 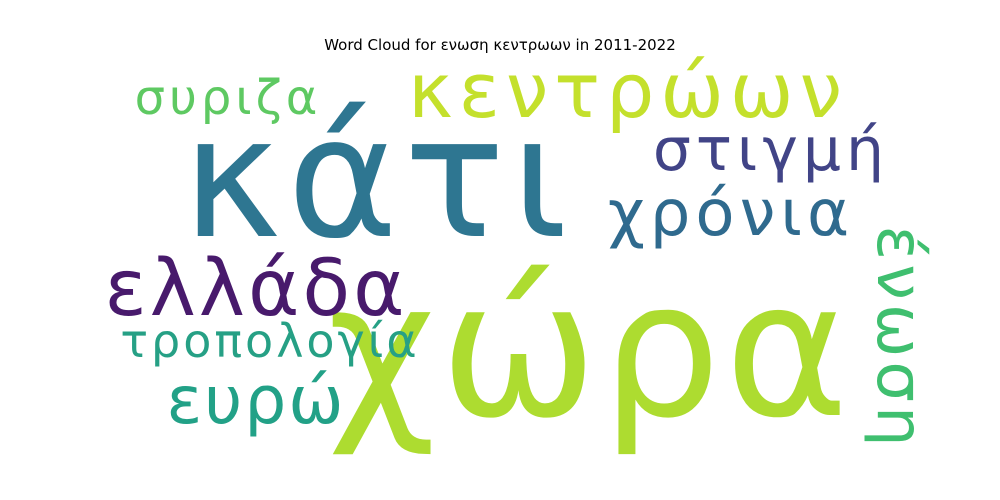 What do you see at coordinates (771, 150) in the screenshot?
I see `word-stigmi: στιγμή` at bounding box center [771, 150].